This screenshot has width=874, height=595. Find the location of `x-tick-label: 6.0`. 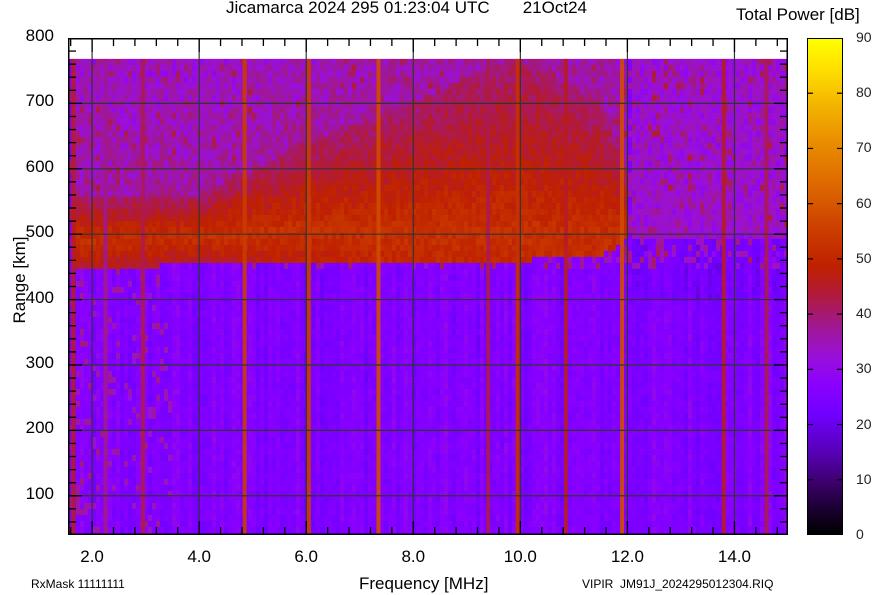

x-tick-label: 6.0 is located at coordinates (306, 556).